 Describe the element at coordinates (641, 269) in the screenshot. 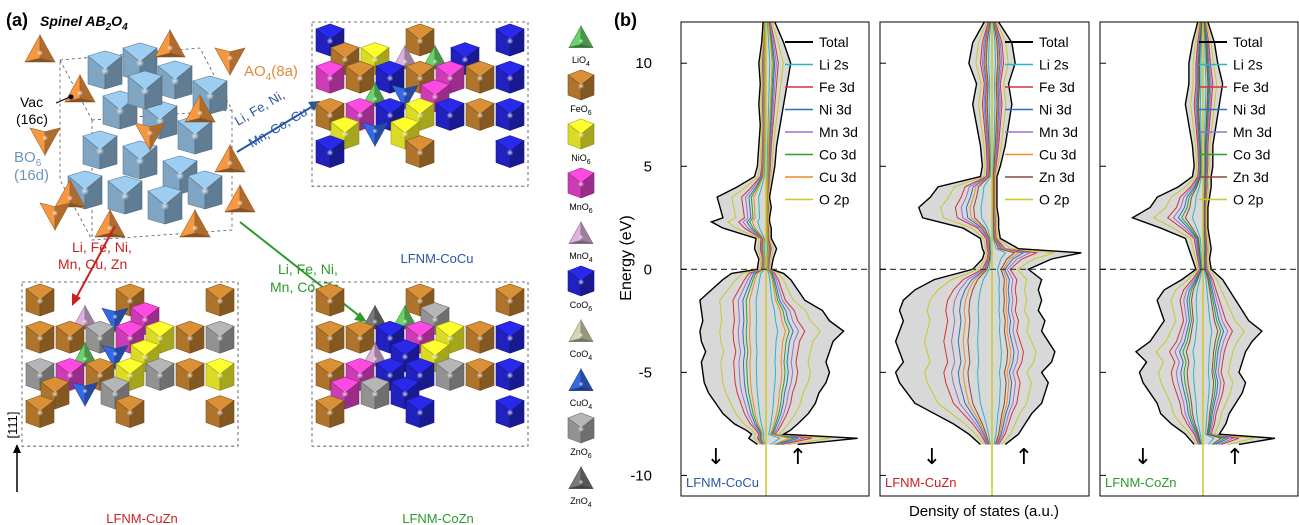

I see `dos-y-ticks: -10 -5 0 5 10` at that location.